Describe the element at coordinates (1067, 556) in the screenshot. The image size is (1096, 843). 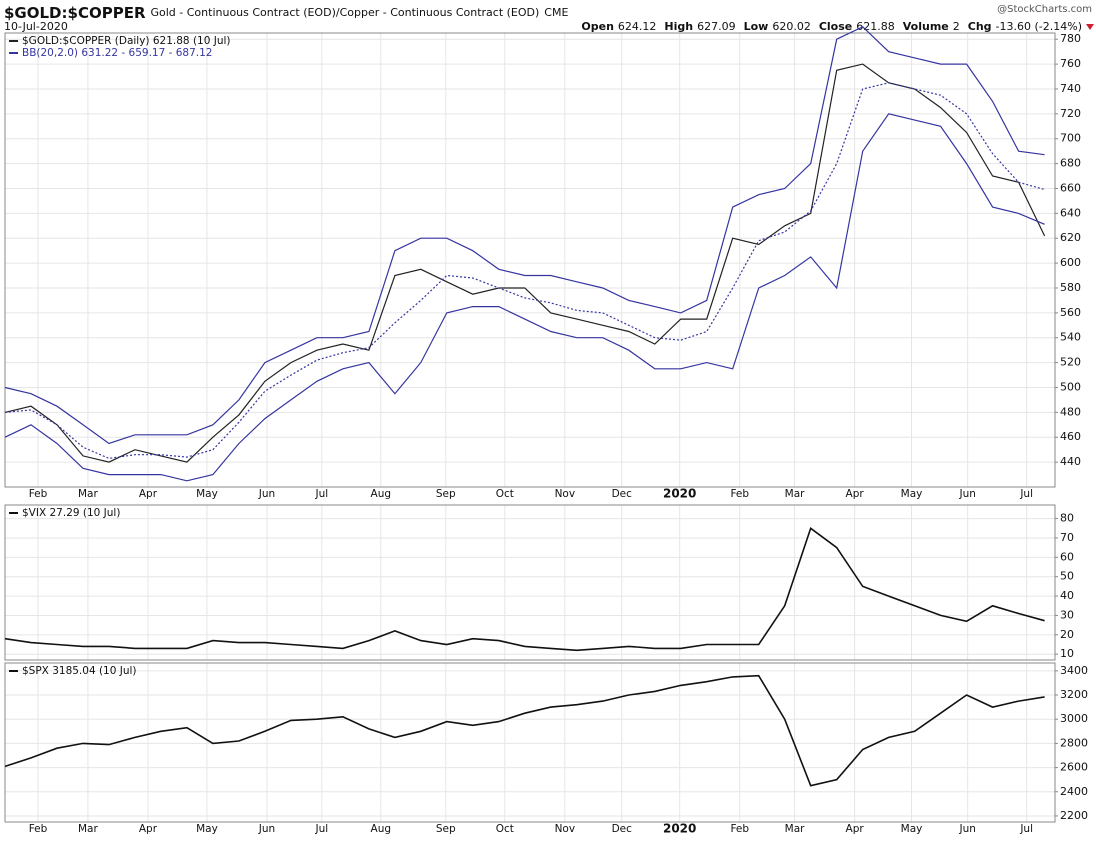
I see `y-tick-label: 60` at that location.